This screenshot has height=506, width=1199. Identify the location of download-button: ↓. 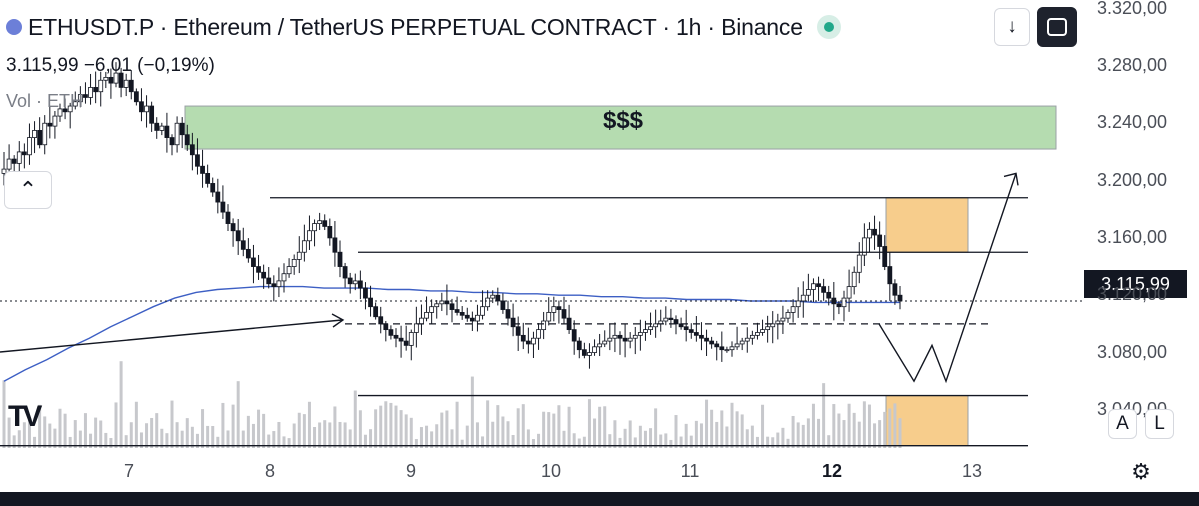
(1012, 27).